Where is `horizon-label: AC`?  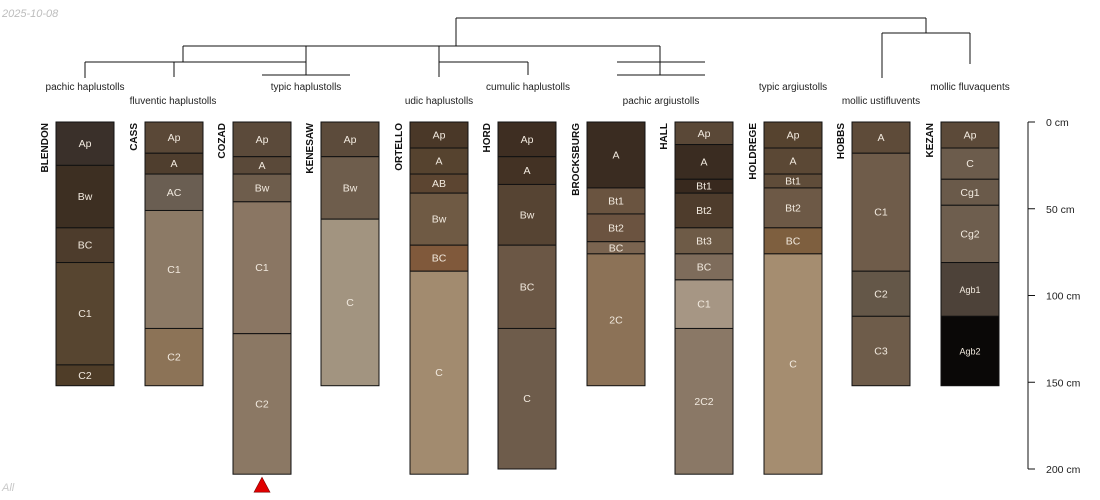 horizon-label: AC is located at coordinates (174, 193).